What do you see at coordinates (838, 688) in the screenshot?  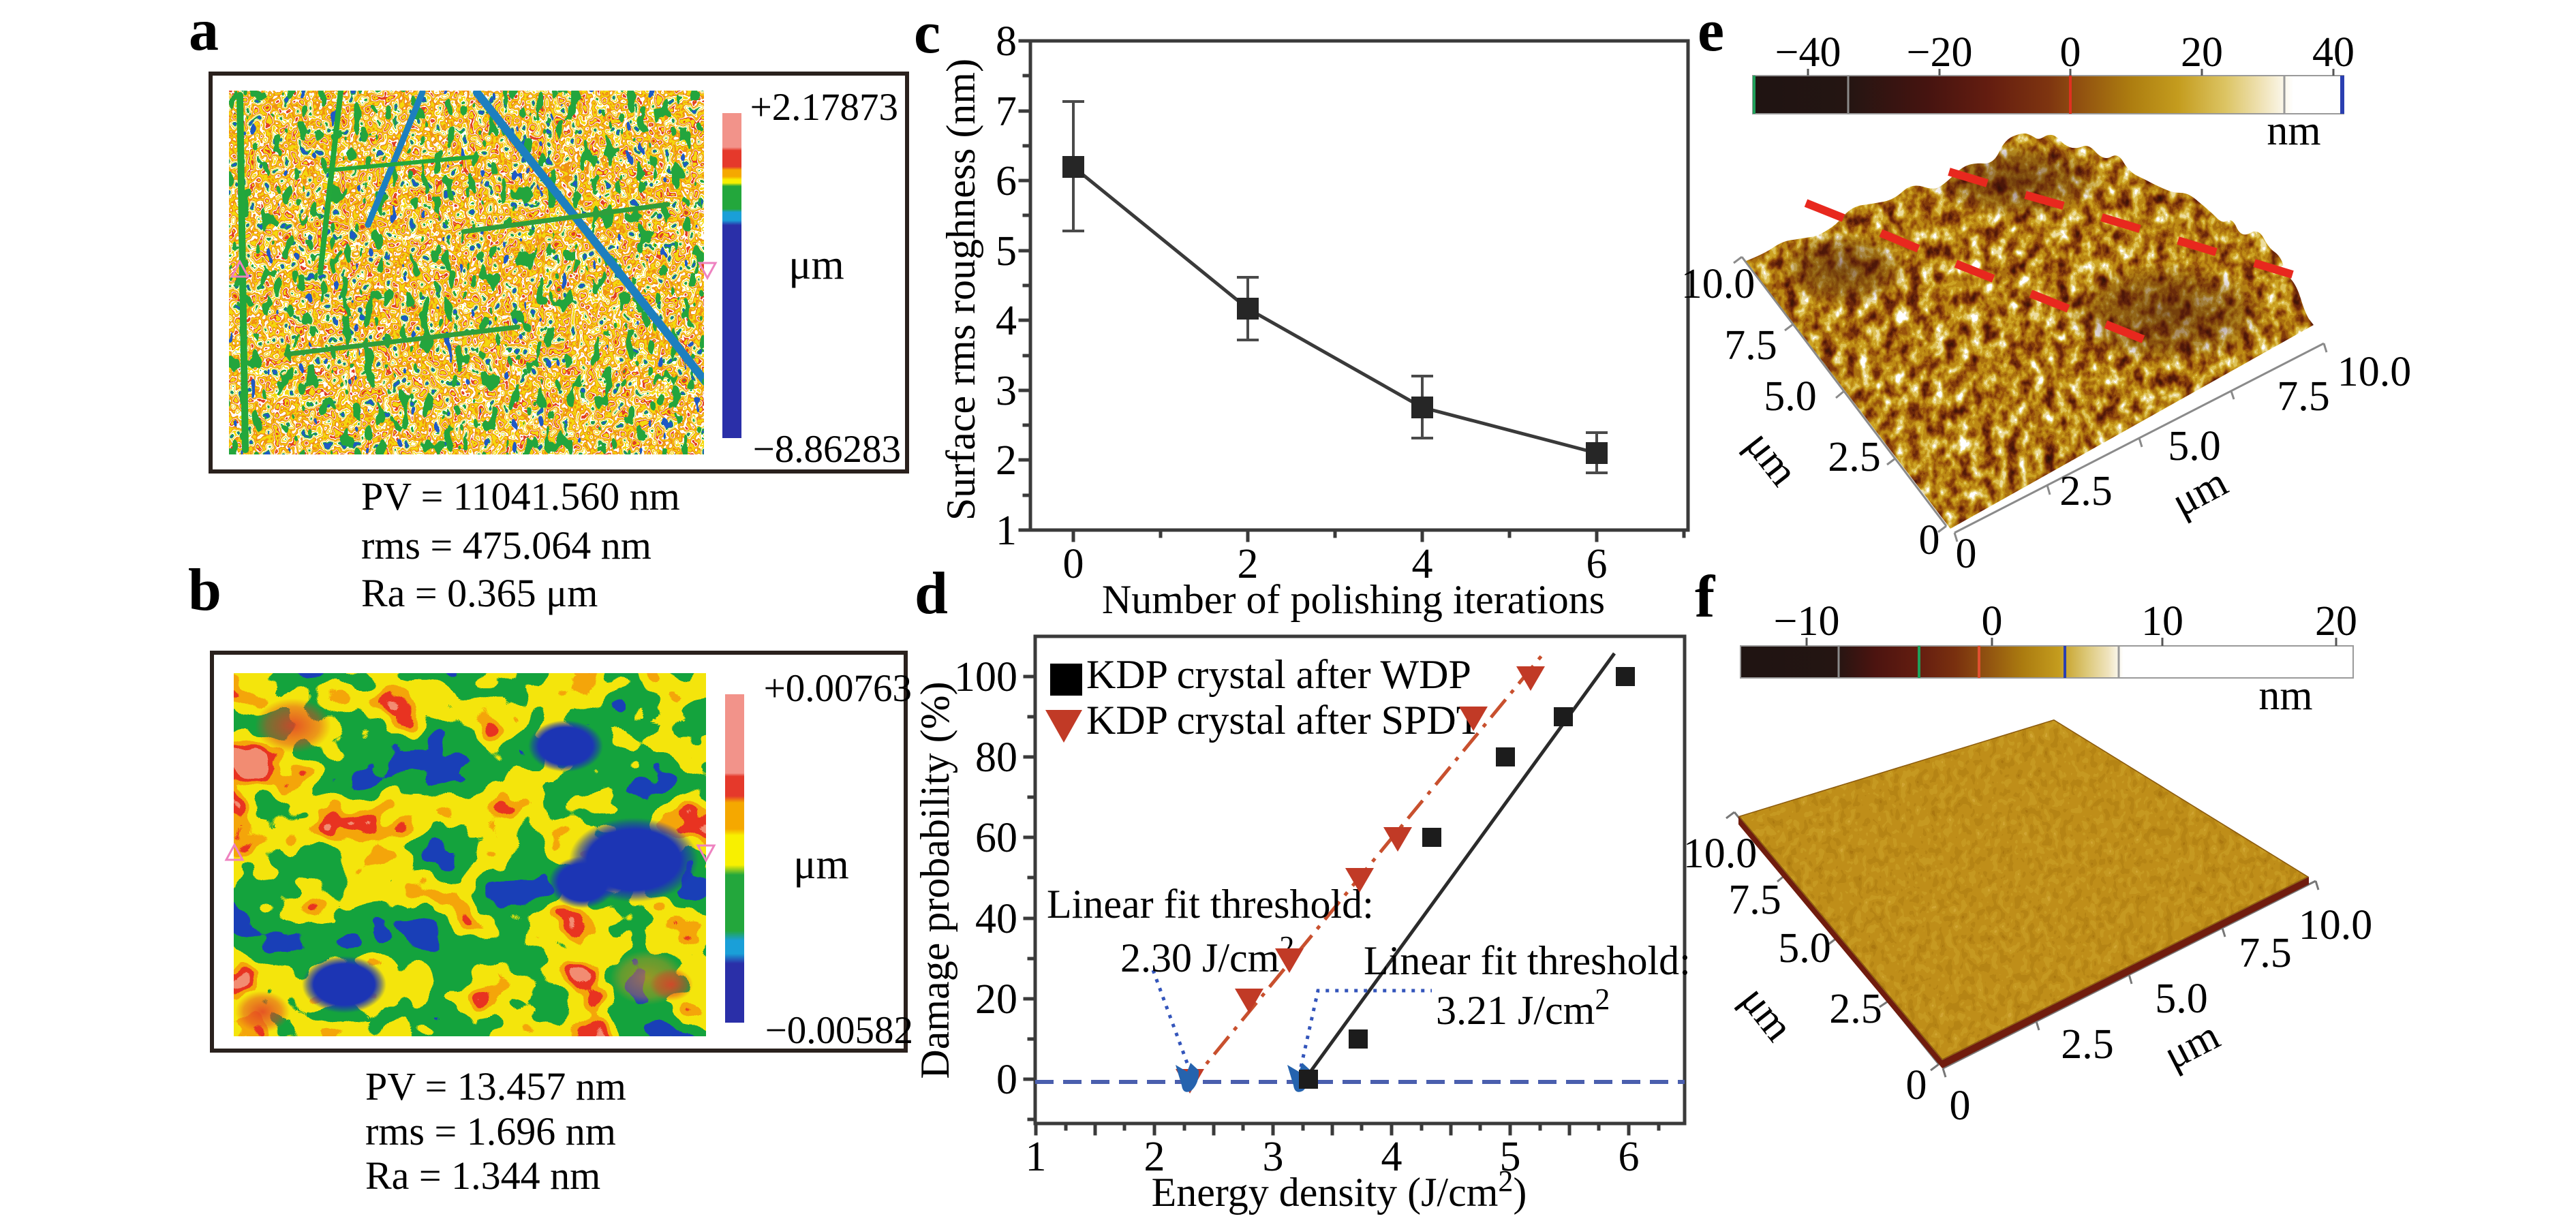 I see `svg-text: +0.00763` at bounding box center [838, 688].